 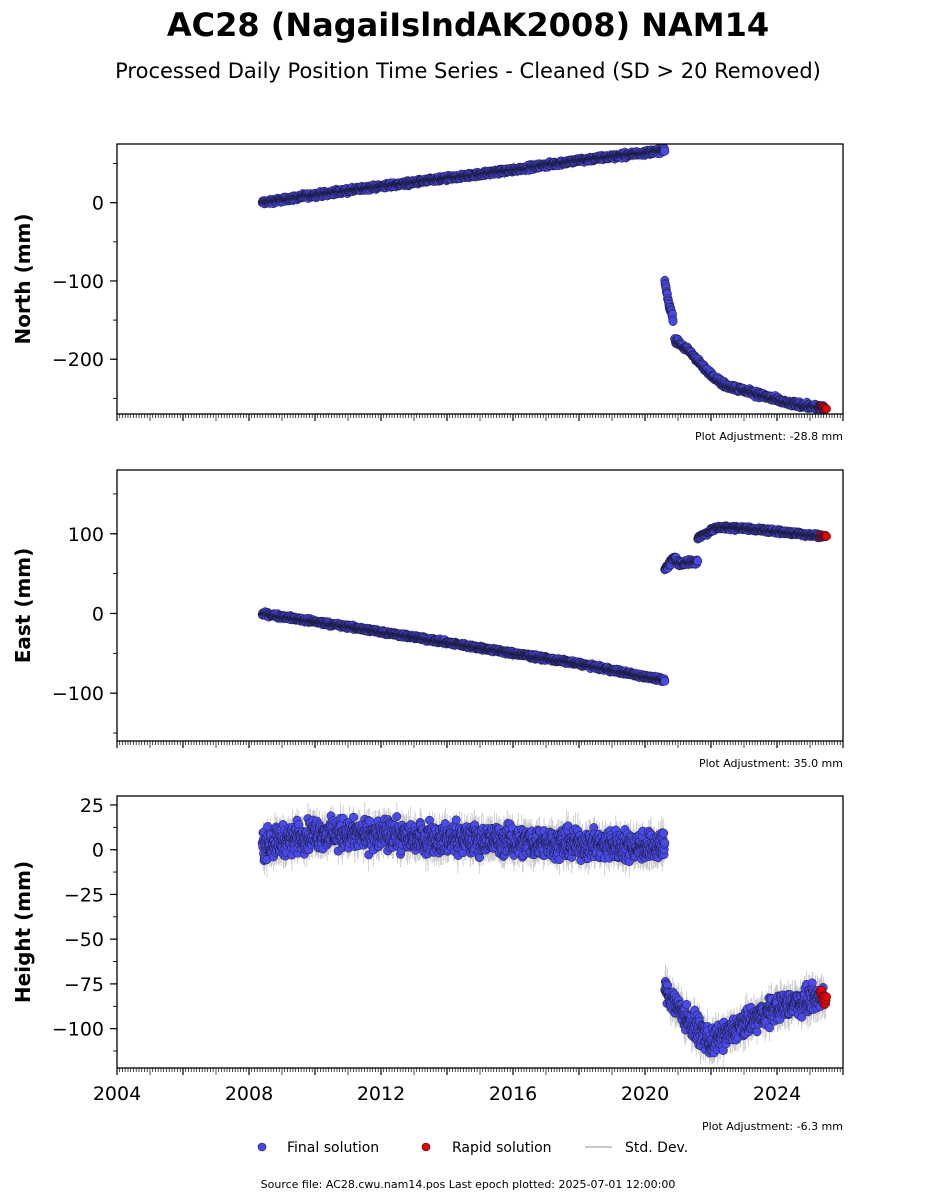 I want to click on y-tick-label: −200, so click(x=78, y=360).